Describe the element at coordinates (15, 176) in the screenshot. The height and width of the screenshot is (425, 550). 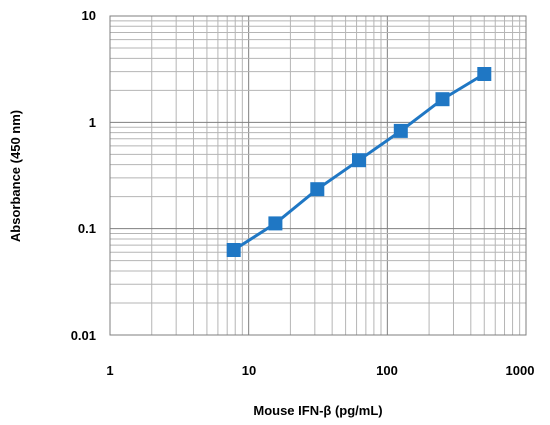
I see `y-axis-title: Absorbance (450 nm)` at that location.